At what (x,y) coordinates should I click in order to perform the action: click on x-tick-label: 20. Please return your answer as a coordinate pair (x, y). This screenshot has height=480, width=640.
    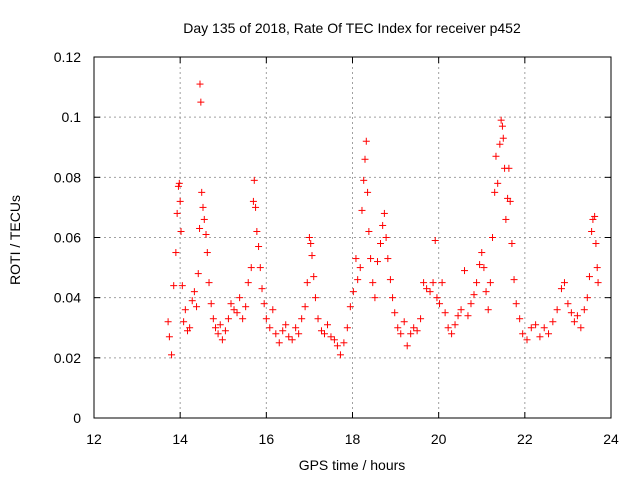
    Looking at the image, I should click on (439, 439).